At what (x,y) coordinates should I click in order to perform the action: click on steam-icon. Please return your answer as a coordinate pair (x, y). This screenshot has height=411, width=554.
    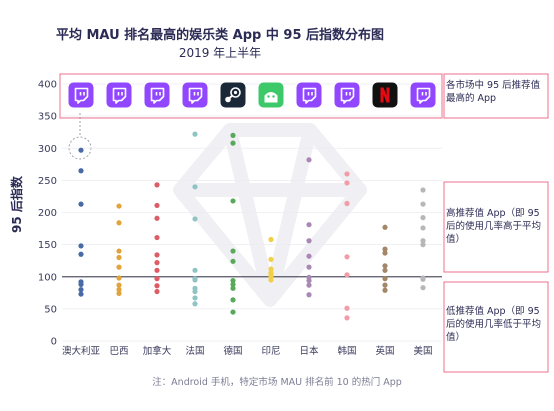
    Looking at the image, I should click on (233, 95).